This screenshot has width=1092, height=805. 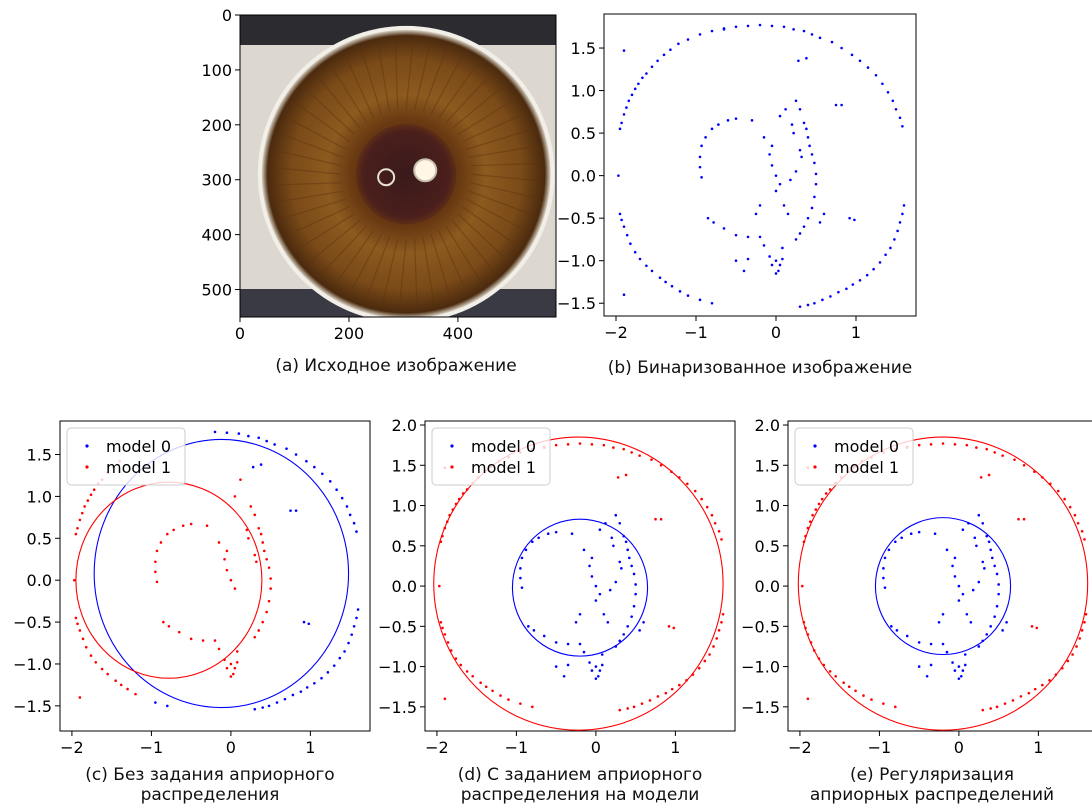 I want to click on y-tick-label: 300, so click(x=216, y=180).